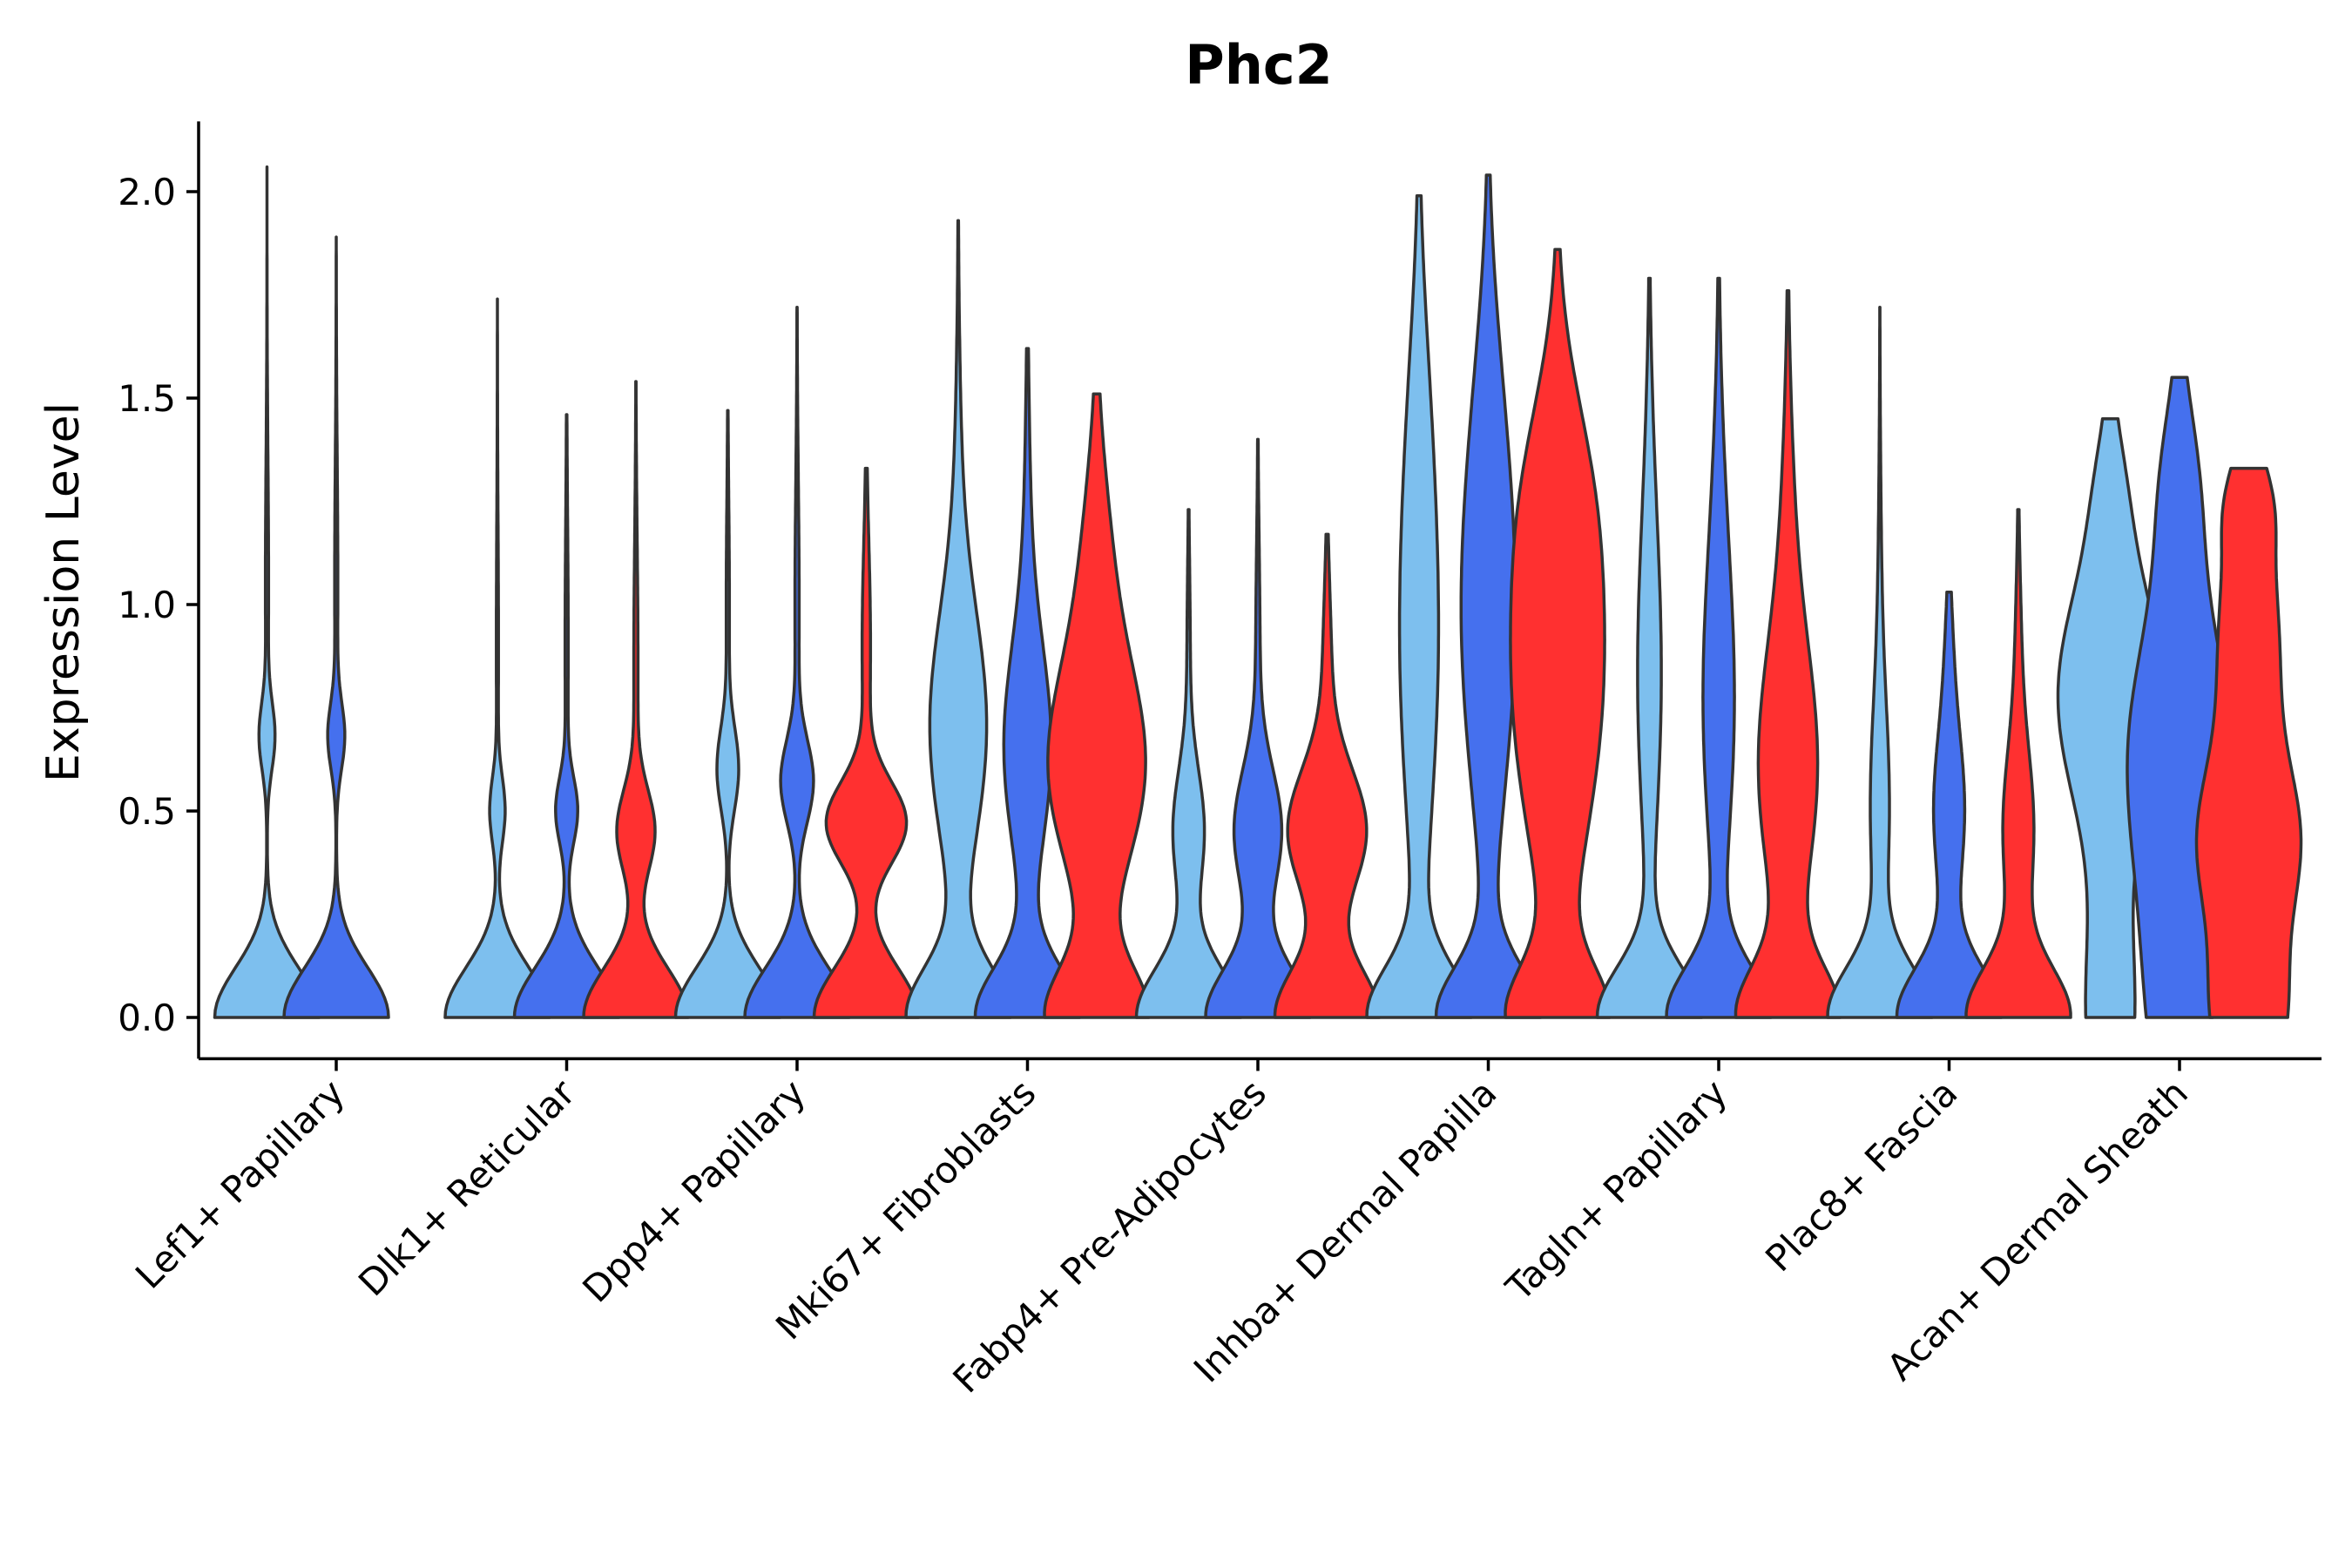 Image resolution: width=2352 pixels, height=1568 pixels. Describe the element at coordinates (147, 398) in the screenshot. I see `y-tick-label: 1.5` at that location.